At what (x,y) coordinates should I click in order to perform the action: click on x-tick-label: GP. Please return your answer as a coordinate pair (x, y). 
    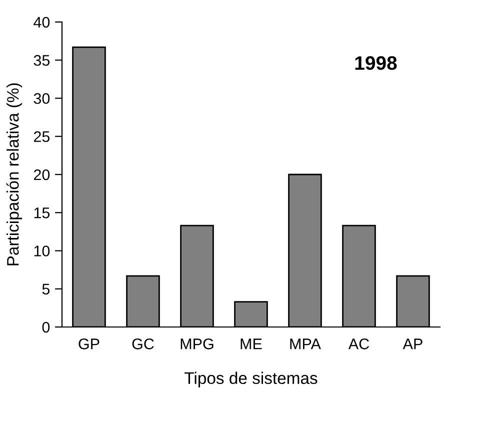
    Looking at the image, I should click on (89, 344).